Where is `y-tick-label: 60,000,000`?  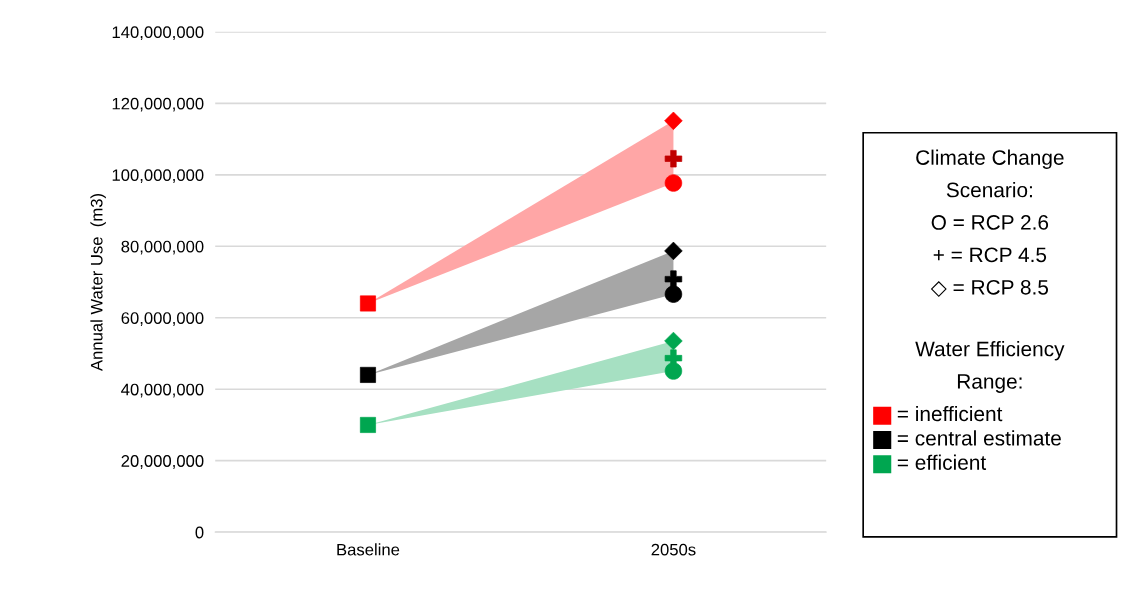 y-tick-label: 60,000,000 is located at coordinates (162, 319).